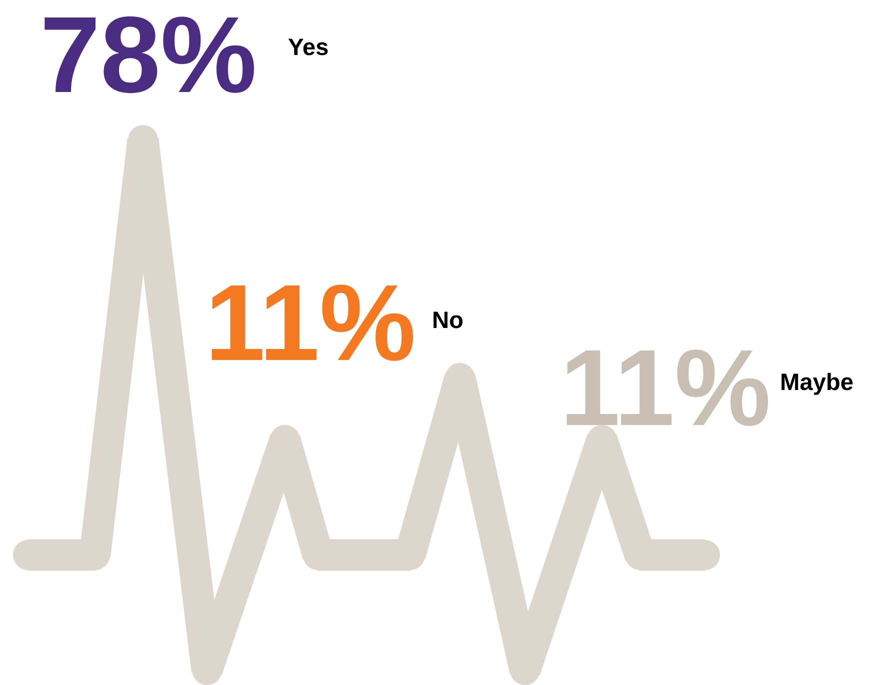 This screenshot has height=685, width=893. Describe the element at coordinates (448, 320) in the screenshot. I see `category-label: No` at that location.